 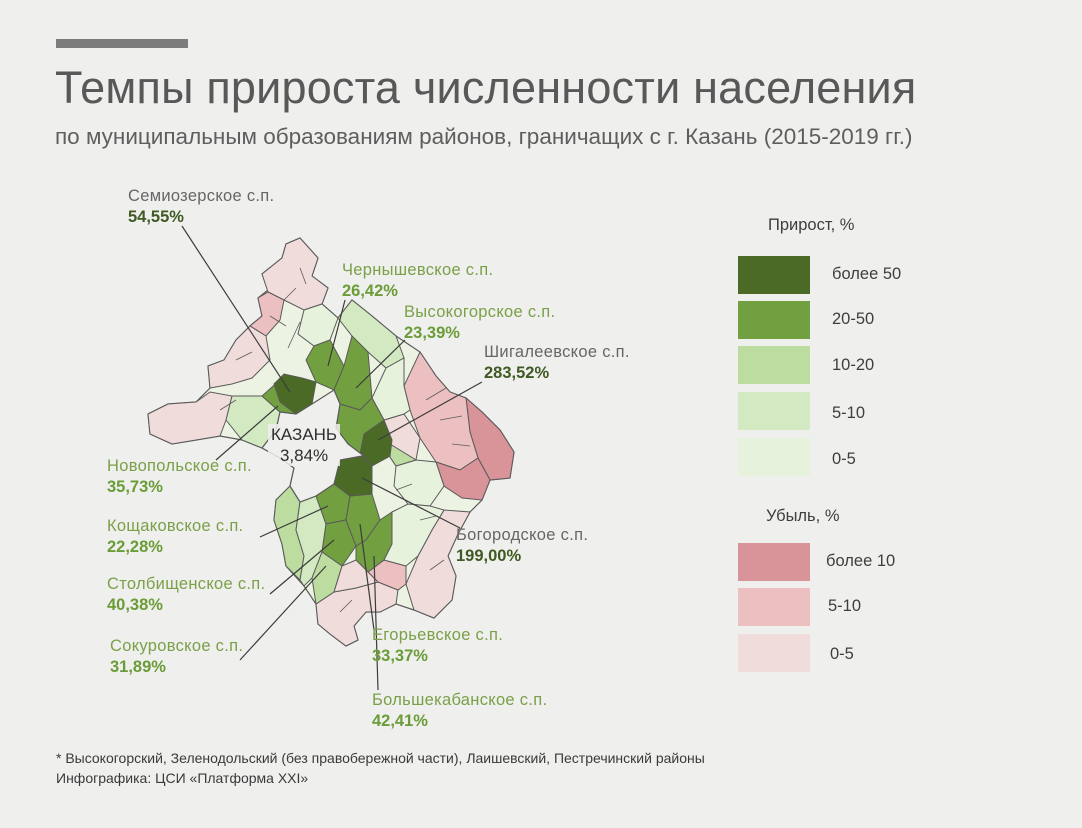 I want to click on label-sokurovskoe: Сокуровское с.п. 31,89%, so click(x=176, y=657).